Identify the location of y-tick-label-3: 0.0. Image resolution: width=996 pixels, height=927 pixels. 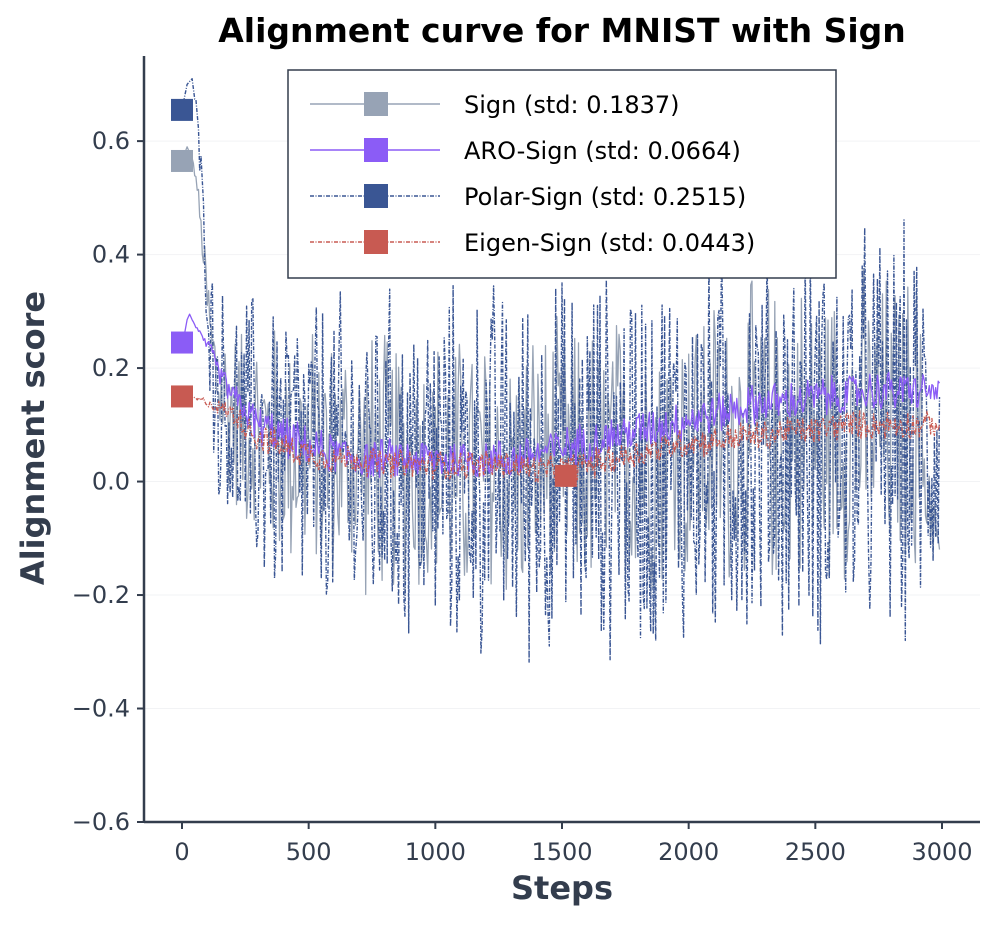
(111, 482).